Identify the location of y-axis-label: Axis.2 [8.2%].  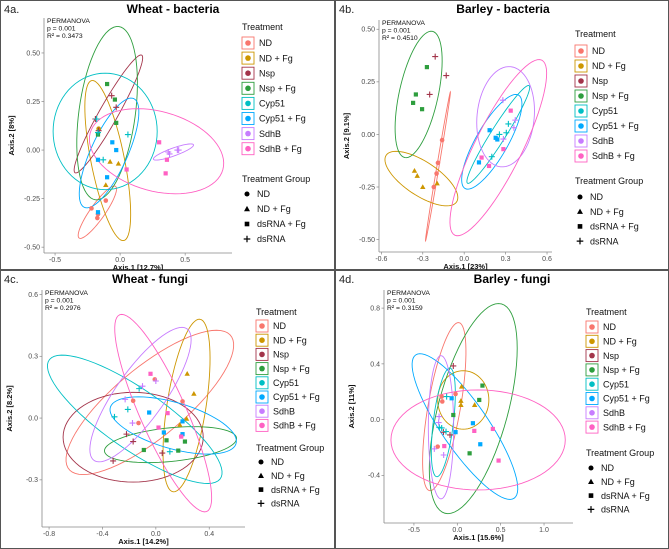
(9, 408).